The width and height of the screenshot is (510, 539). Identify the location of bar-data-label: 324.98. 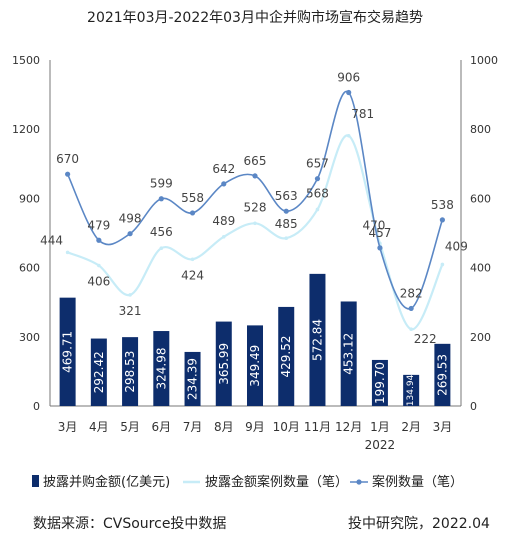
(161, 369).